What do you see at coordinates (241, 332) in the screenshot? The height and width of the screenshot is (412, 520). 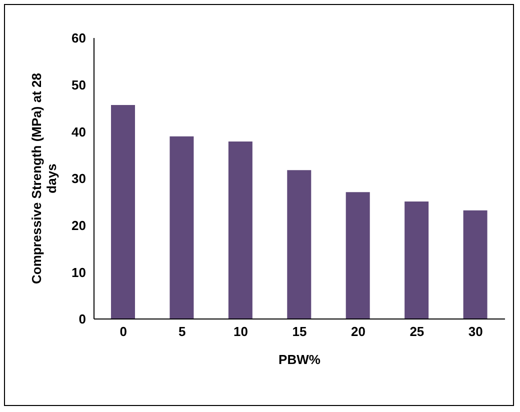 I see `x-tick-label: 10` at bounding box center [241, 332].